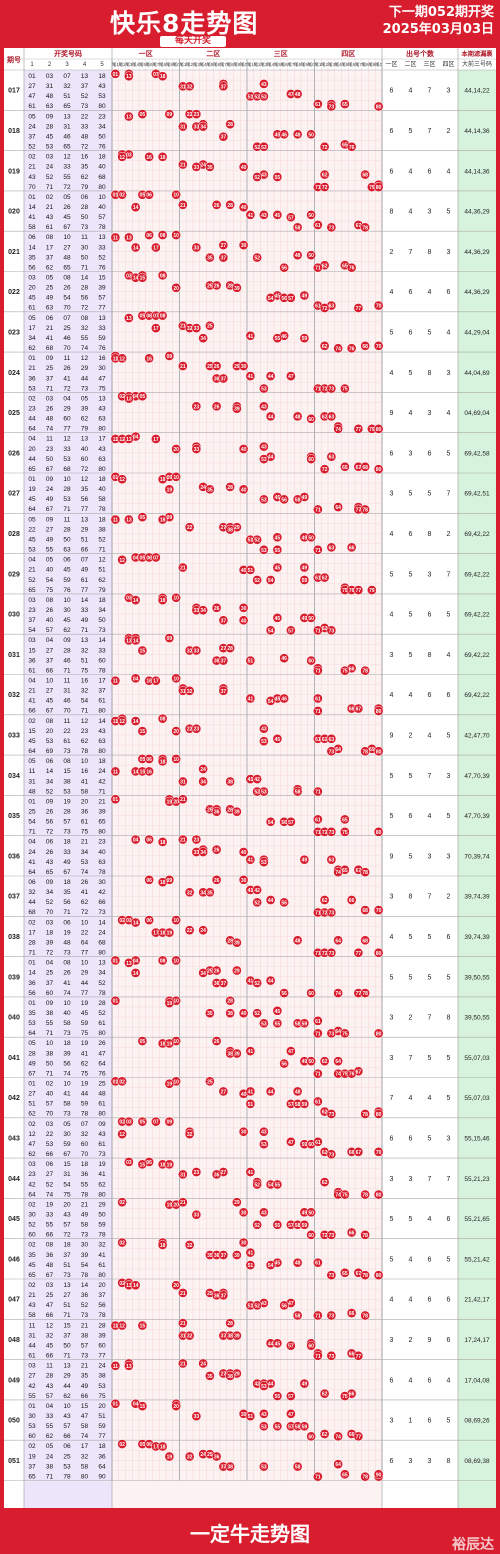  Describe the element at coordinates (251, 1105) in the screenshot. I see `hit-ball-label: 51` at that location.